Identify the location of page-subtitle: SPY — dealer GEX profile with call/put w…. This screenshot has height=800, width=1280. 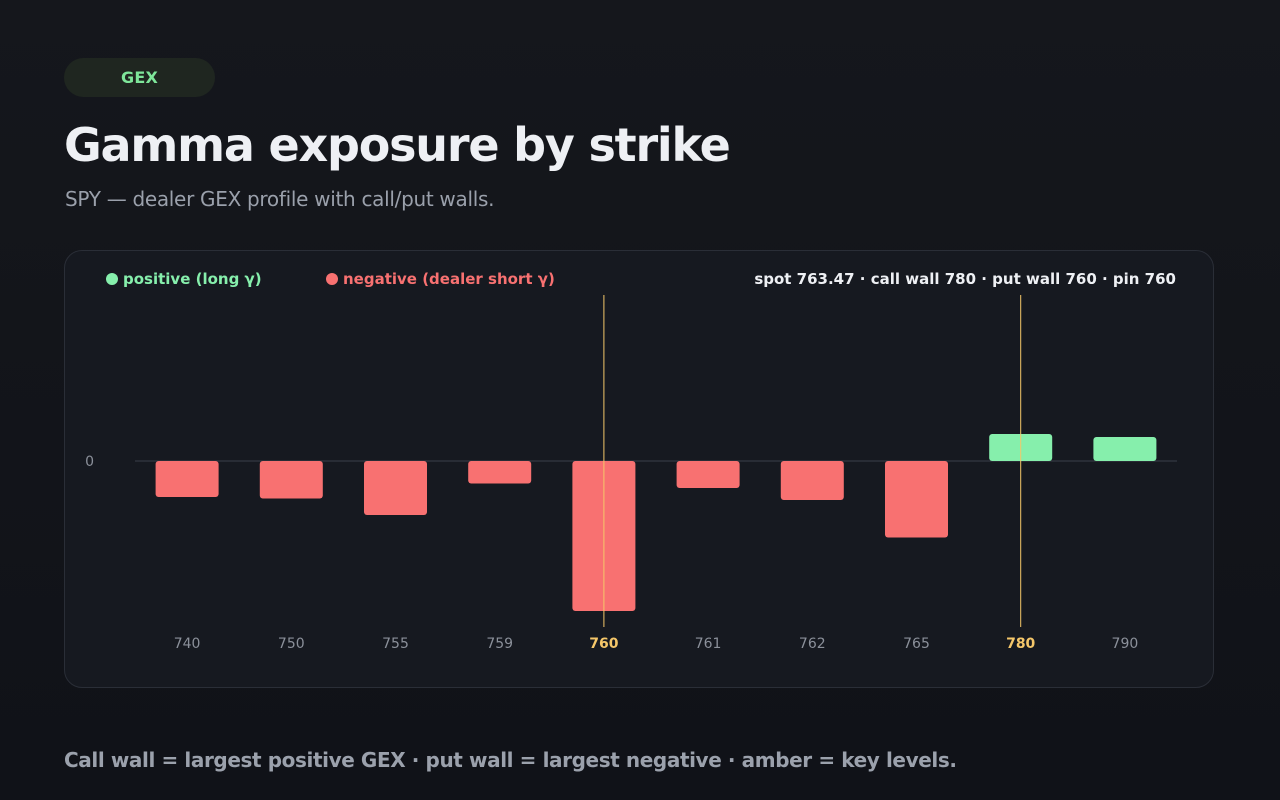
(280, 199).